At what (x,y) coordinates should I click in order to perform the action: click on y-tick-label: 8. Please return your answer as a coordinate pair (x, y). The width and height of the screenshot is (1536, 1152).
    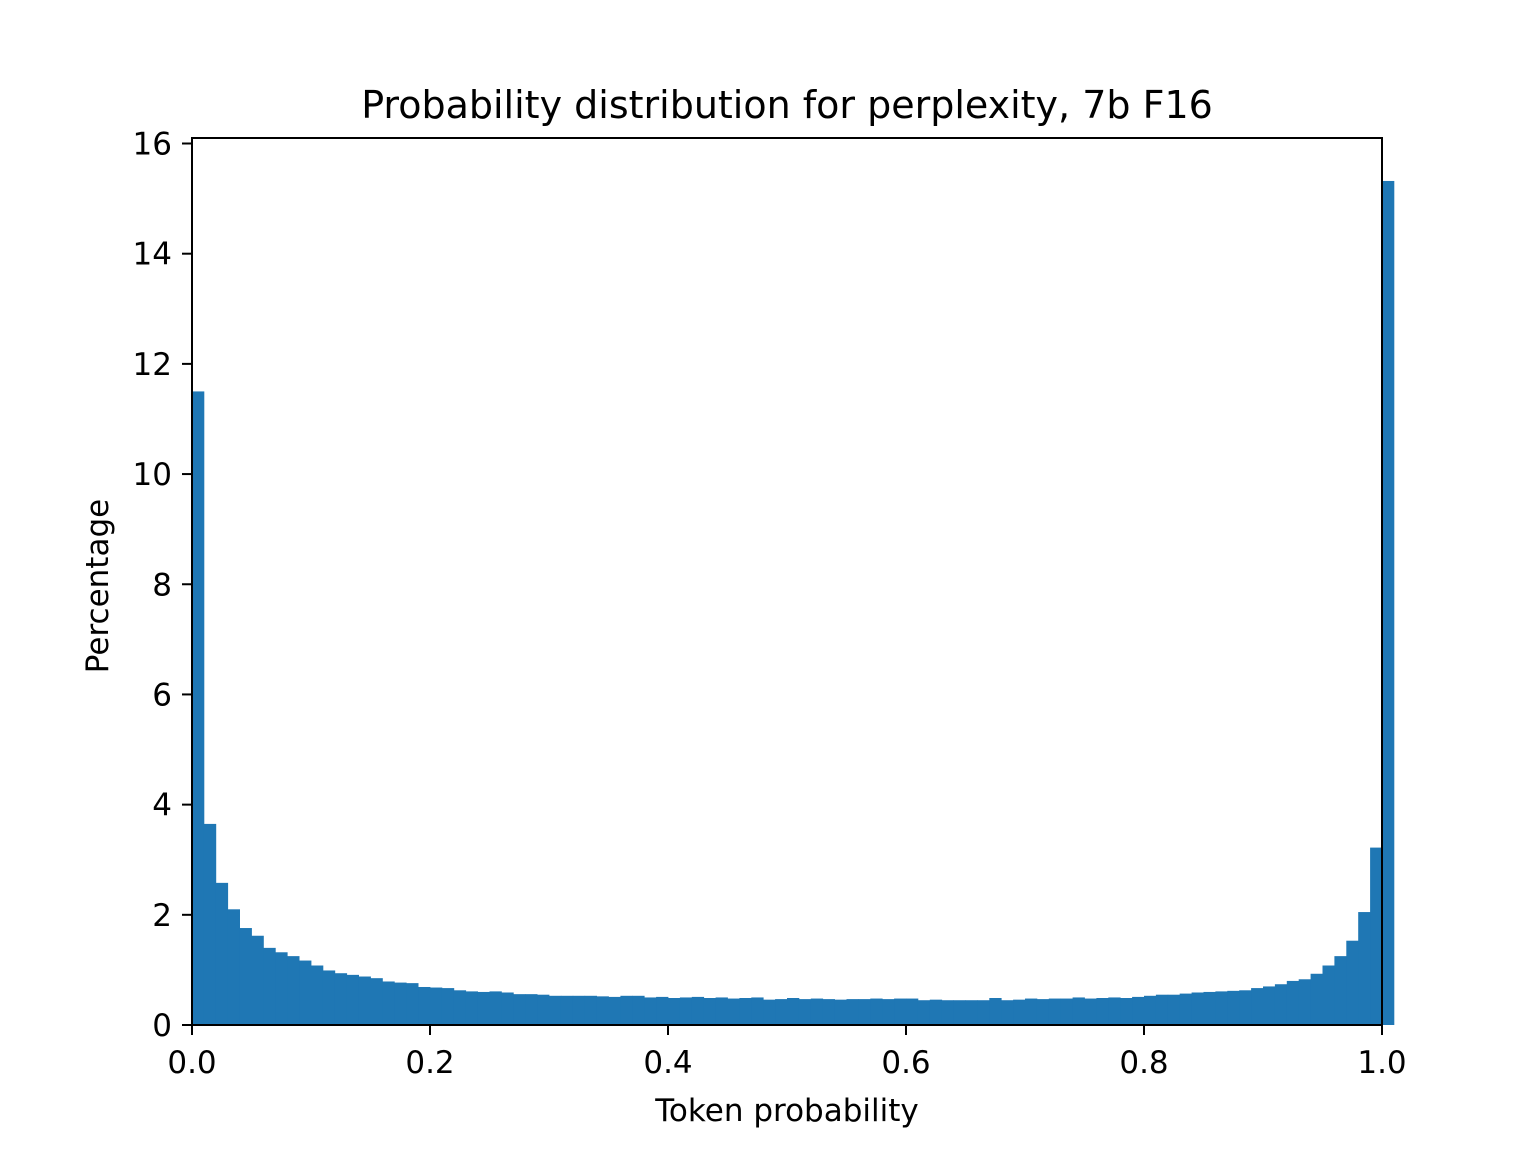
    Looking at the image, I should click on (162, 585).